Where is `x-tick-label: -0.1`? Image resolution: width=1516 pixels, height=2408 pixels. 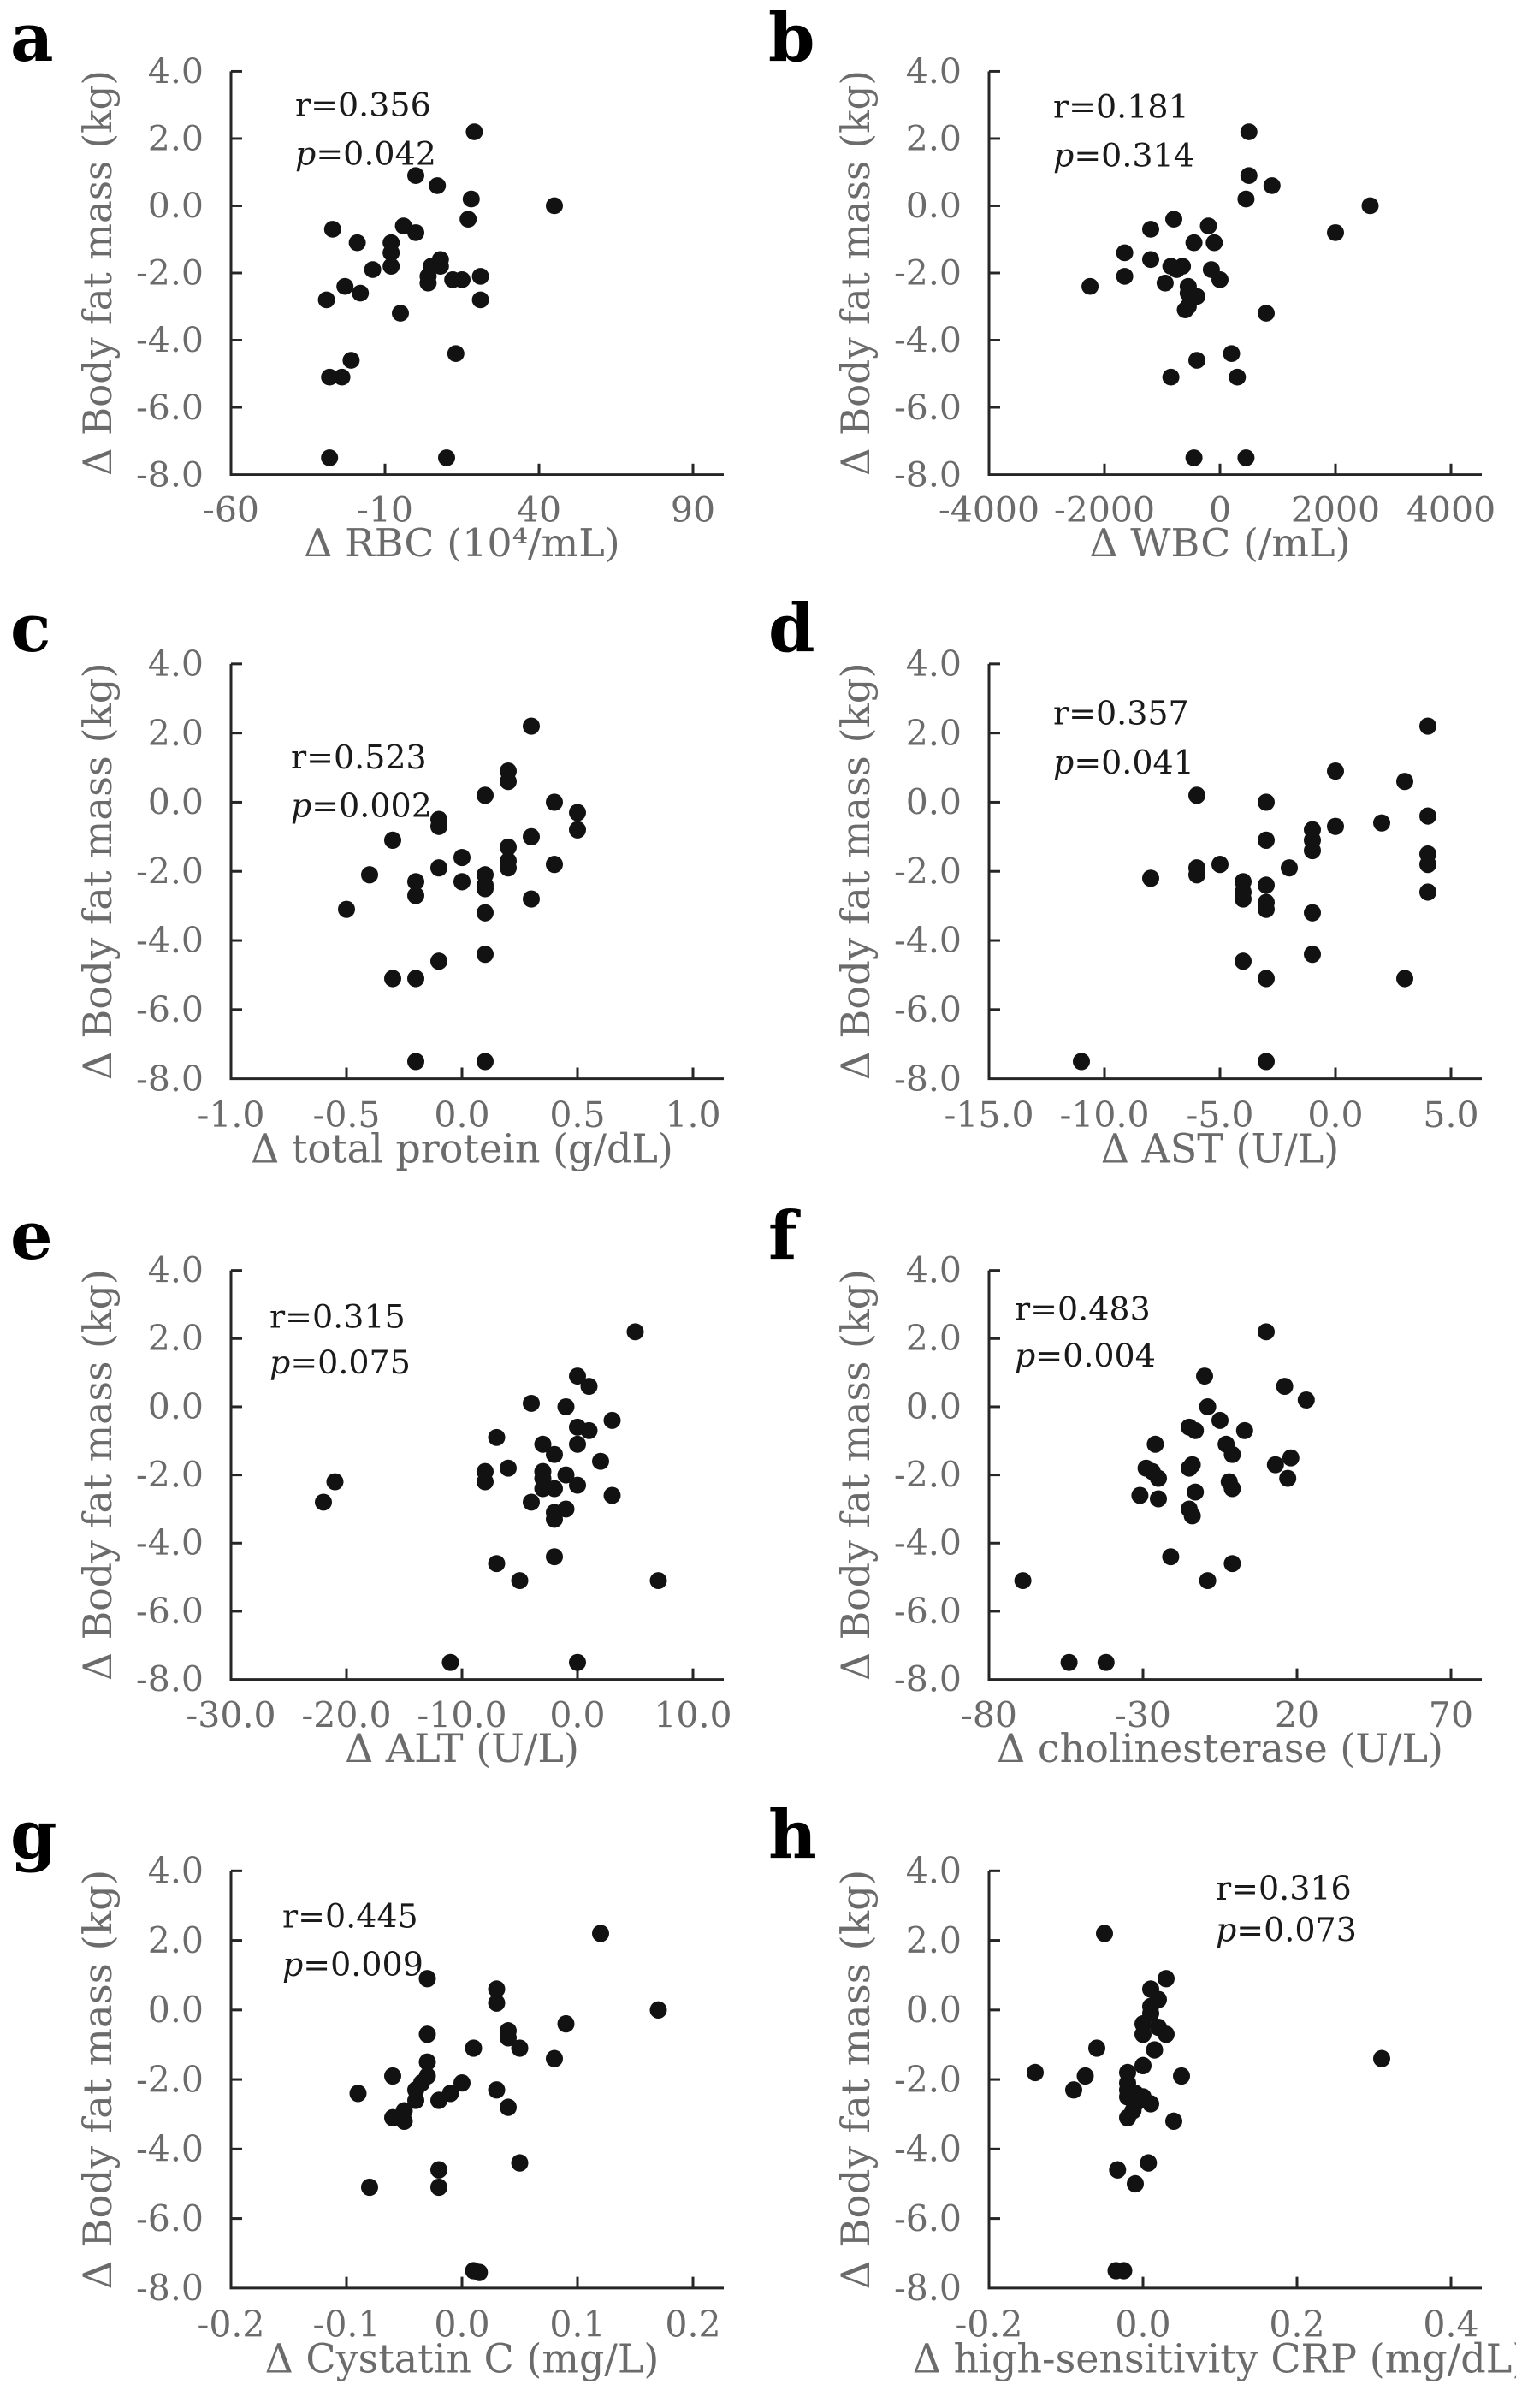 x-tick-label: -0.1 is located at coordinates (346, 2324).